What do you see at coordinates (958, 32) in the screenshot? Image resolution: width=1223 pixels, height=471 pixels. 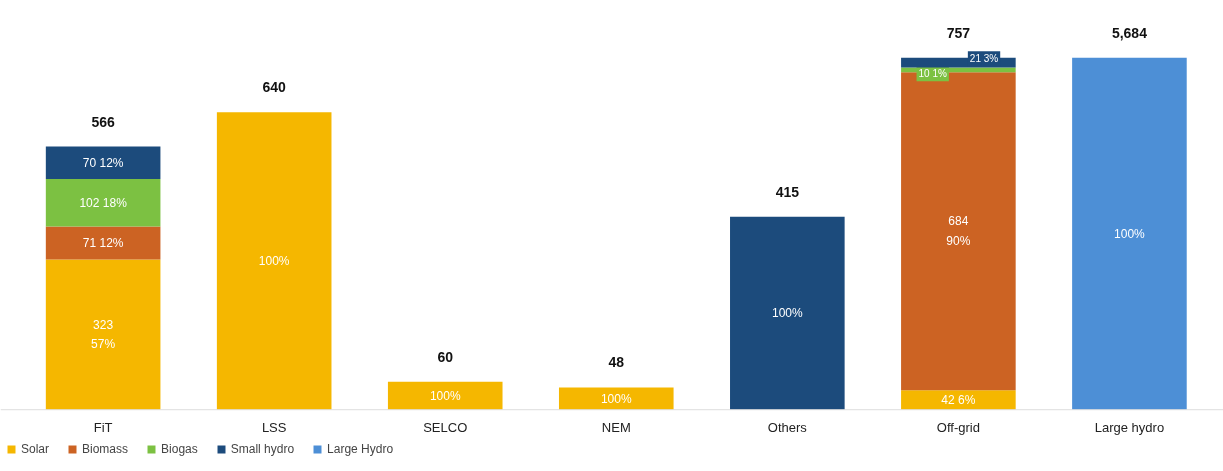 I see `total-label: 757` at bounding box center [958, 32].